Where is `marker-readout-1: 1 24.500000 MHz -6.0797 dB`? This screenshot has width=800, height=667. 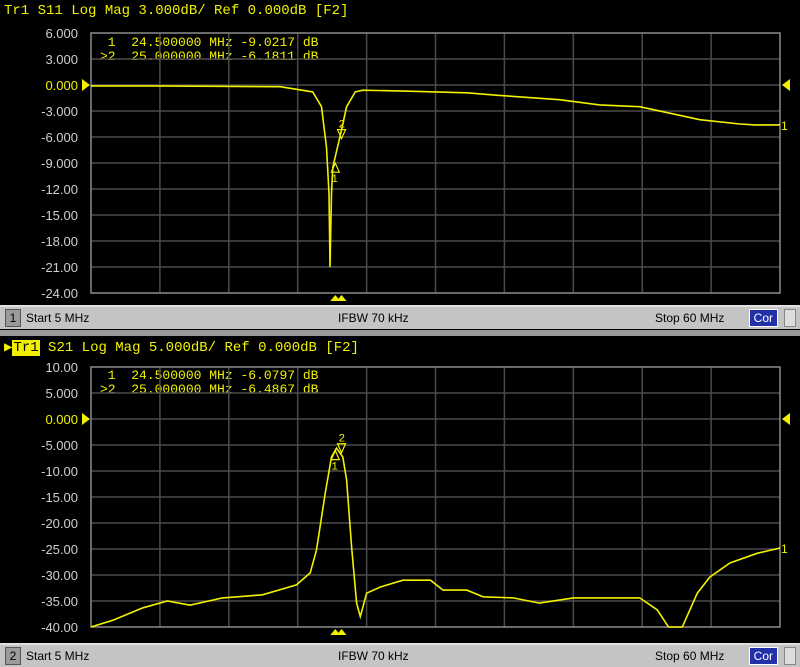 marker-readout-1: 1 24.500000 MHz -6.0797 dB is located at coordinates (209, 375).